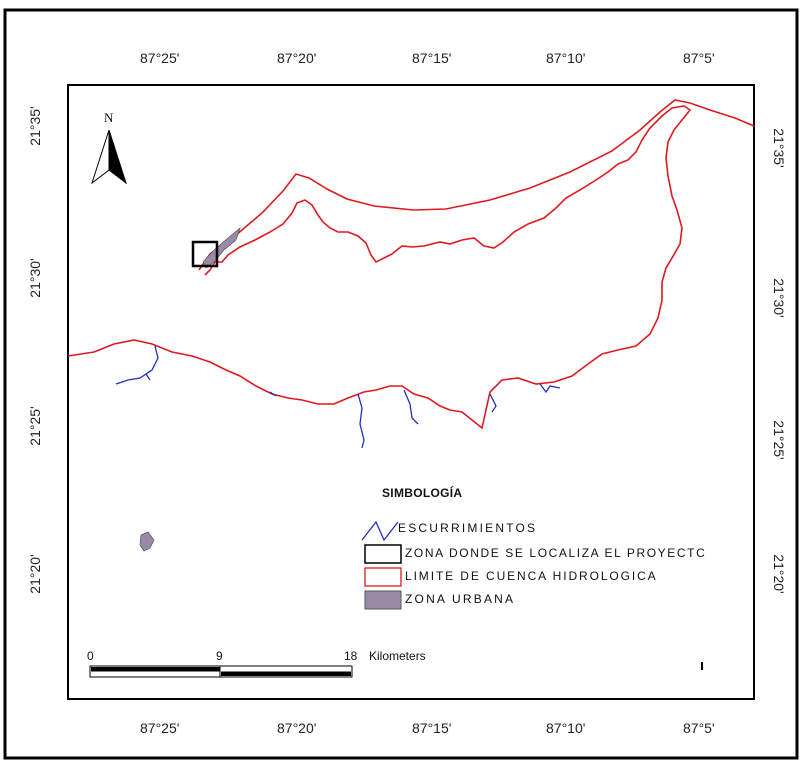  I want to click on legend-symbol-watershed, so click(383, 577).